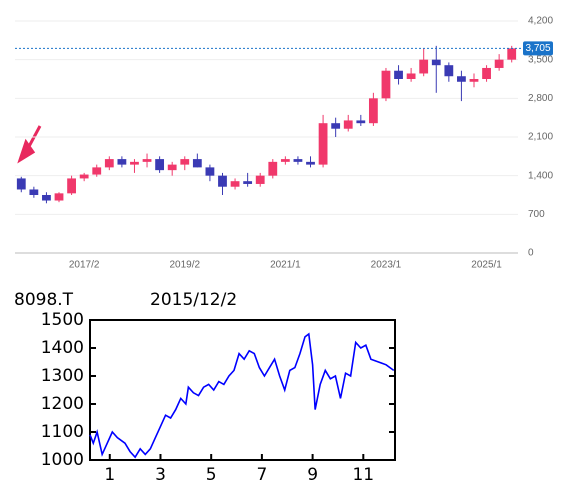 The image size is (565, 487). I want to click on arrow, so click(29, 144).